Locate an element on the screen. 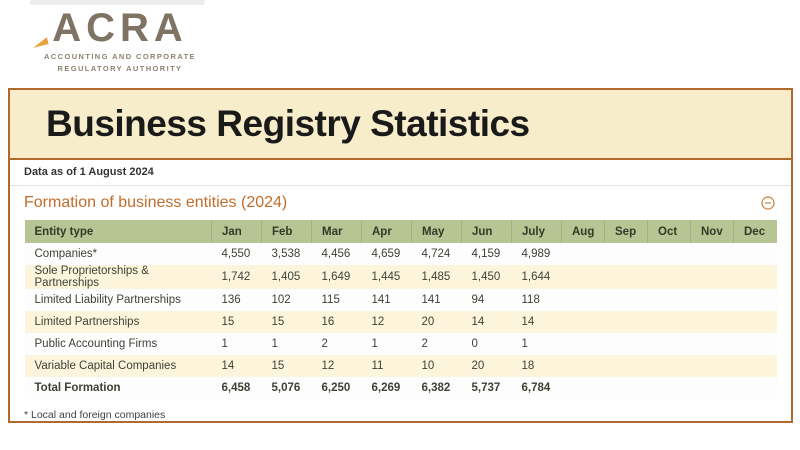 The image size is (800, 450). value-cell: 2 is located at coordinates (436, 344).